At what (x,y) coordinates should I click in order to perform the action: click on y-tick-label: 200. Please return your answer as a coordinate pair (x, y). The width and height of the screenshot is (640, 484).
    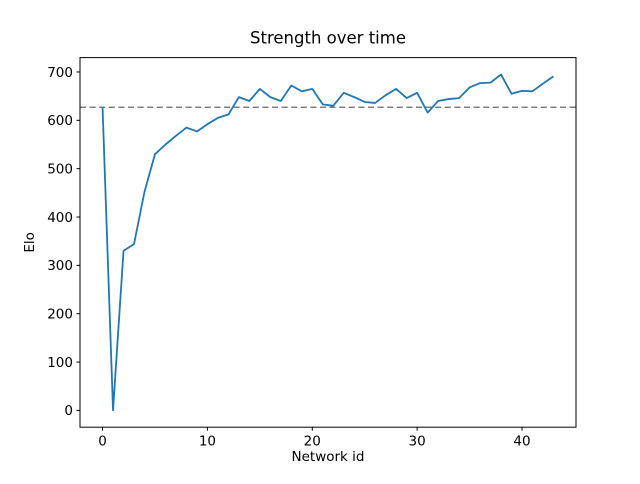
    Looking at the image, I should click on (60, 315).